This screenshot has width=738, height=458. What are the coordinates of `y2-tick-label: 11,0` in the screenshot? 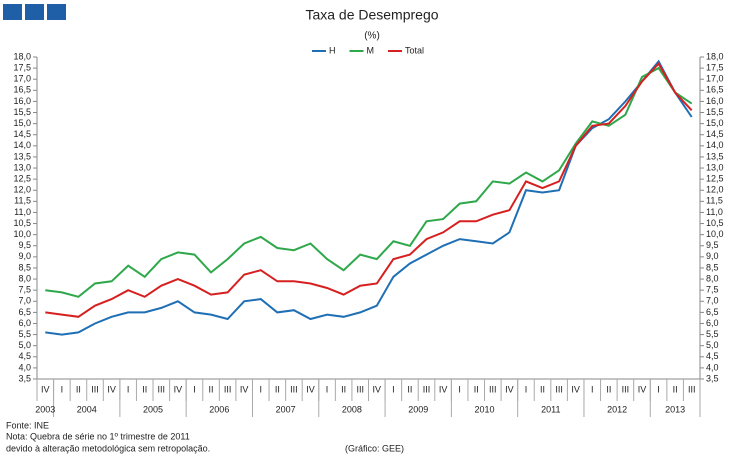 It's located at (714, 212).